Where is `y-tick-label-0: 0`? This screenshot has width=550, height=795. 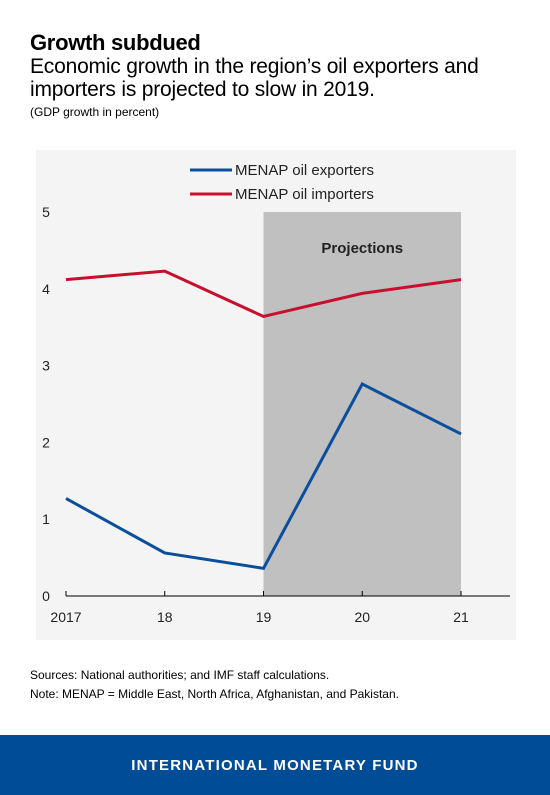
y-tick-label-0: 0 is located at coordinates (46, 596).